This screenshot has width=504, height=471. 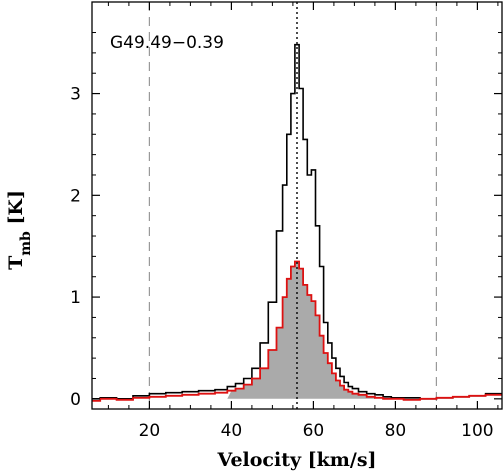 What do you see at coordinates (477, 431) in the screenshot?
I see `x-tick-label: 100` at bounding box center [477, 431].